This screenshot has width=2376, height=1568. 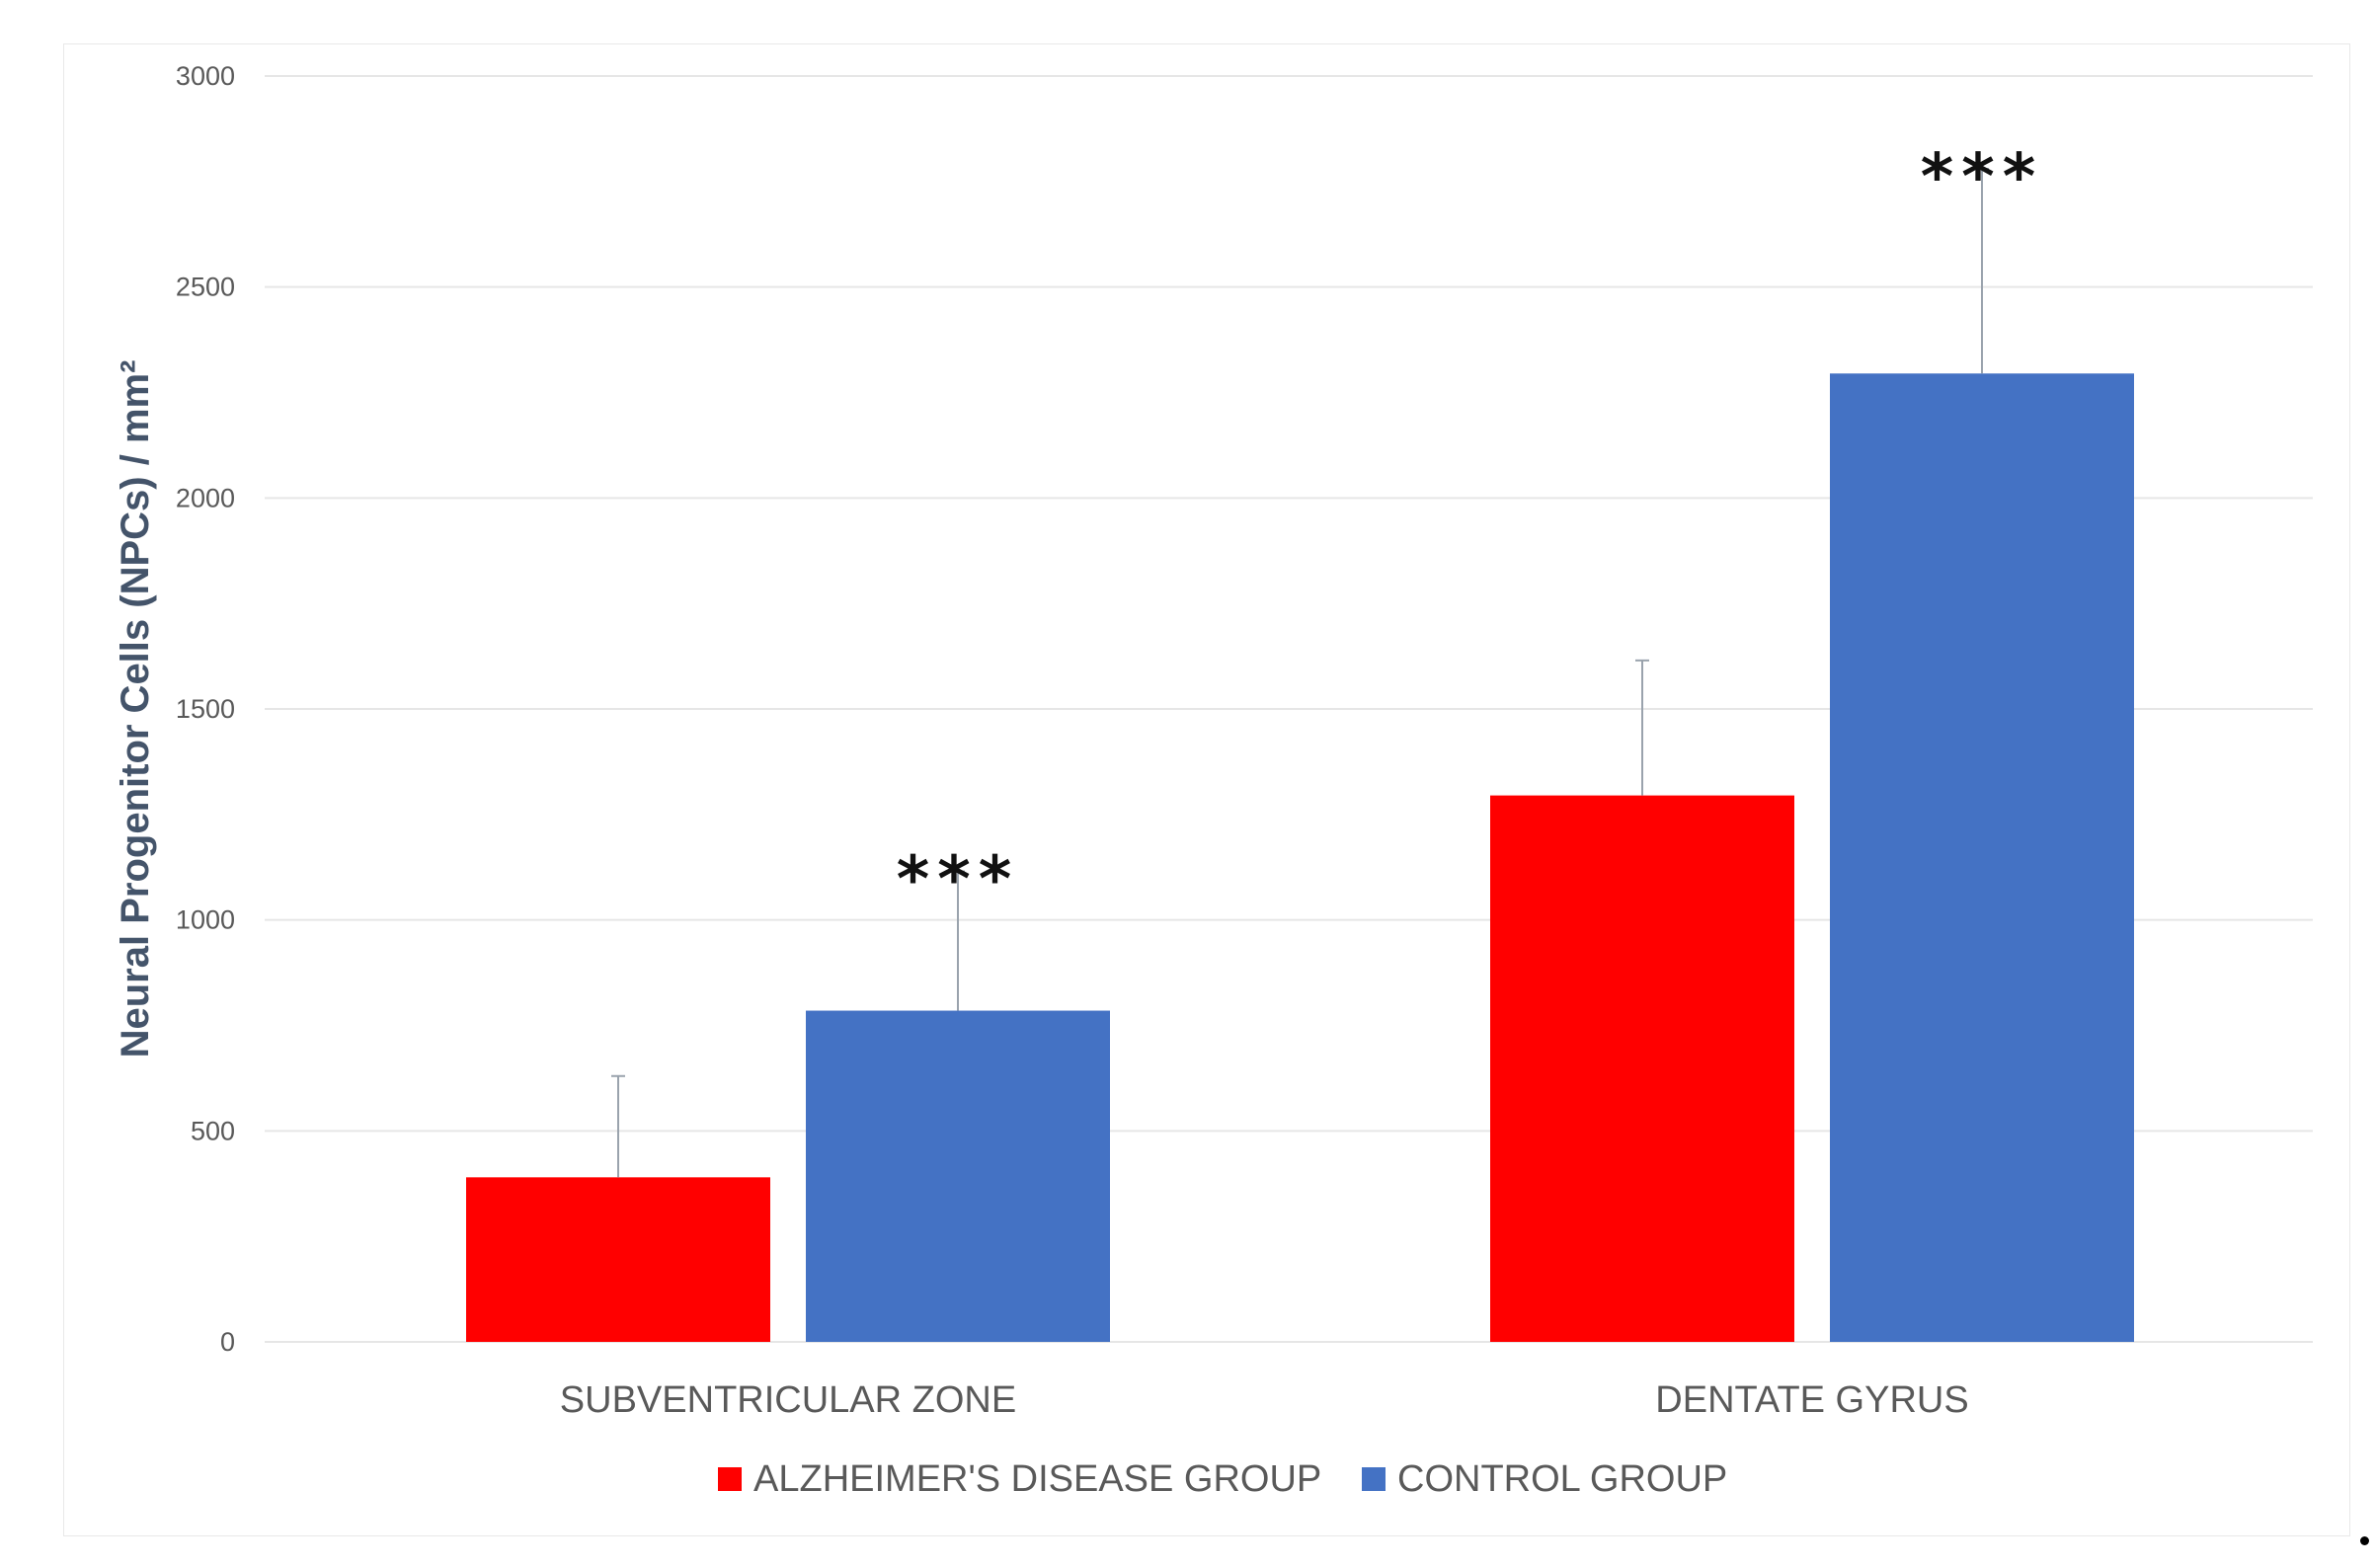 What do you see at coordinates (1037, 1479) in the screenshot?
I see `legend-label: ALZHEIMER'S DISEASE GROUP` at bounding box center [1037, 1479].